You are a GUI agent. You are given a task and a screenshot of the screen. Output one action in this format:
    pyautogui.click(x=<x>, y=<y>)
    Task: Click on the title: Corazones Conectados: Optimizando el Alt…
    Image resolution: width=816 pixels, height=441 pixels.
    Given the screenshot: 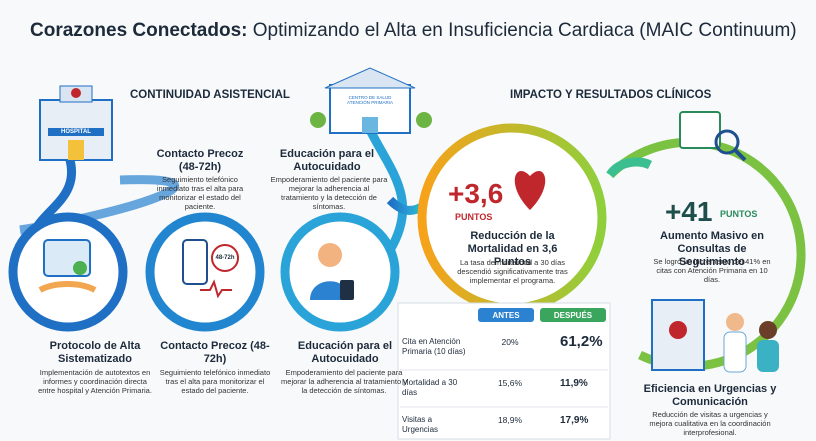 What is the action you would take?
    pyautogui.click(x=413, y=30)
    